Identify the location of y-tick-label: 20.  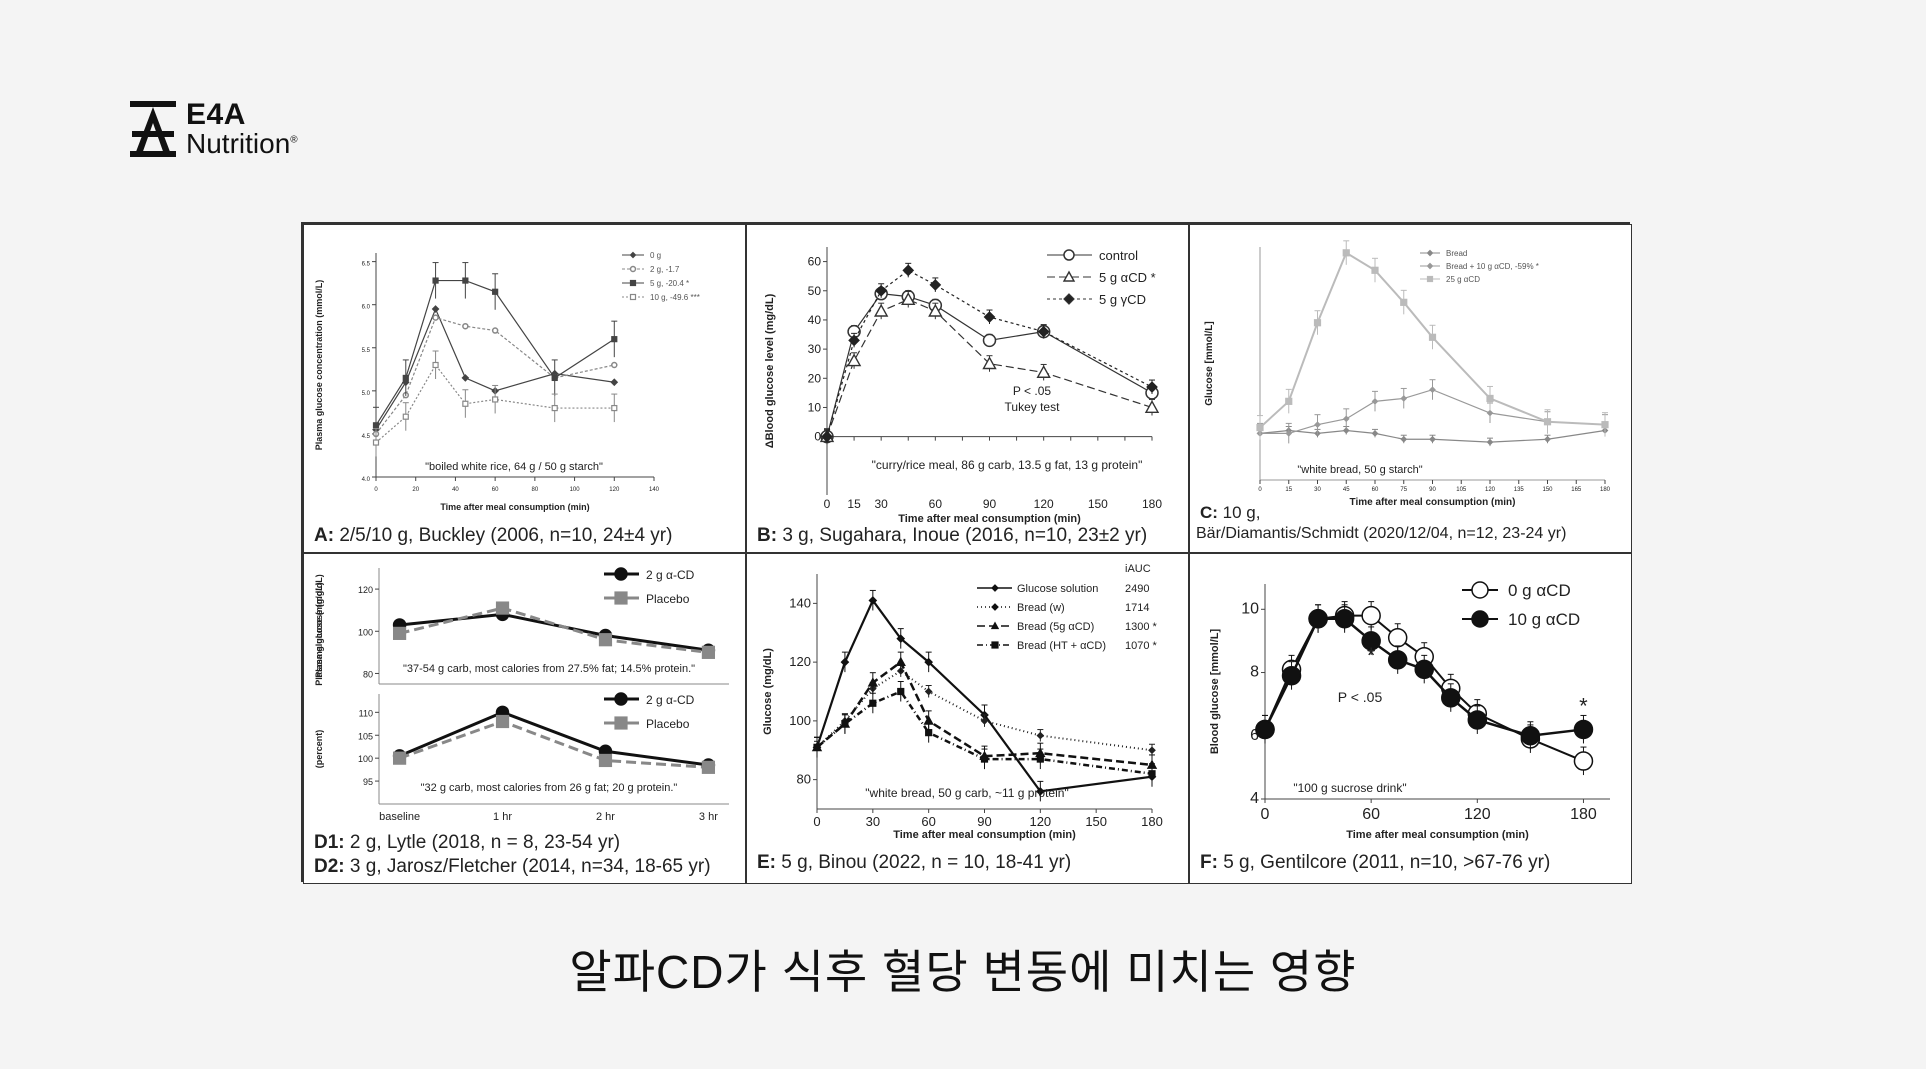
(815, 378).